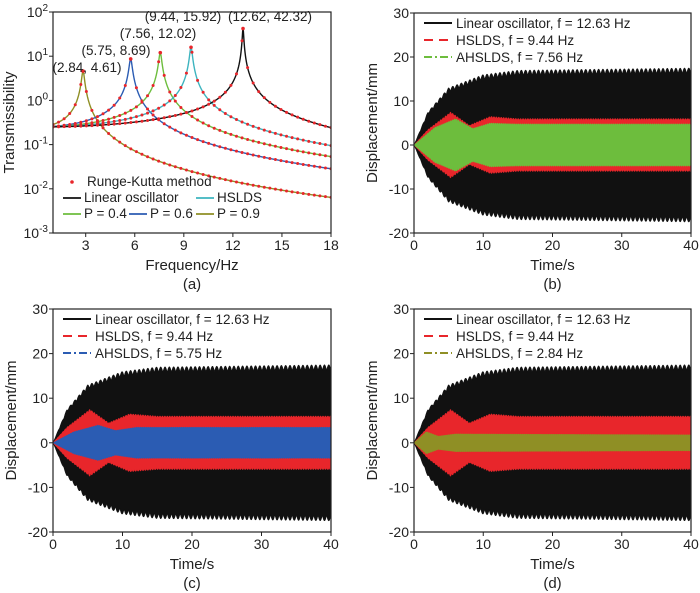  Describe the element at coordinates (543, 319) in the screenshot. I see `legend-label: Linear oscillator, f = 12.63 Hz` at that location.